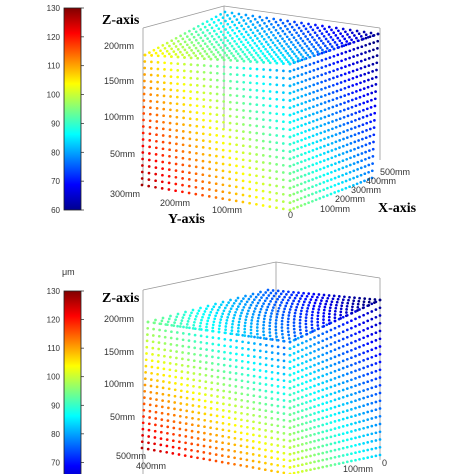 The width and height of the screenshot is (474, 474). Describe the element at coordinates (54, 377) in the screenshot. I see `colorbar-2-tick-label: 100` at that location.